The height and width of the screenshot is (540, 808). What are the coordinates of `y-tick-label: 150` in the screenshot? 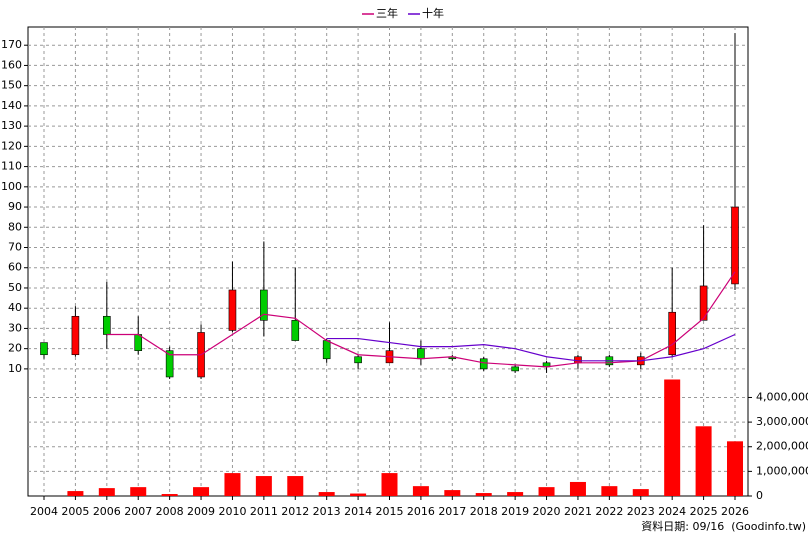 It's located at (11, 85).